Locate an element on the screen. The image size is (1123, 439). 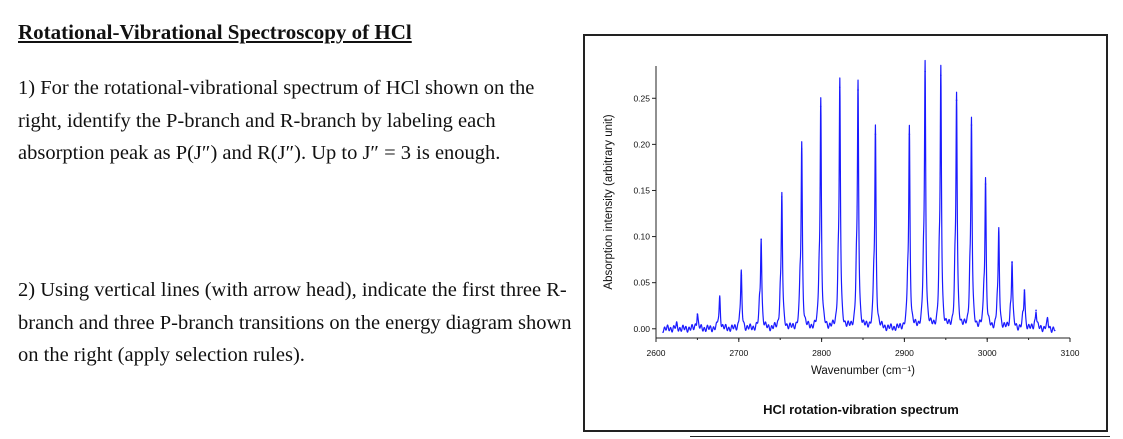
x-tick-label: 3000 is located at coordinates (987, 353).